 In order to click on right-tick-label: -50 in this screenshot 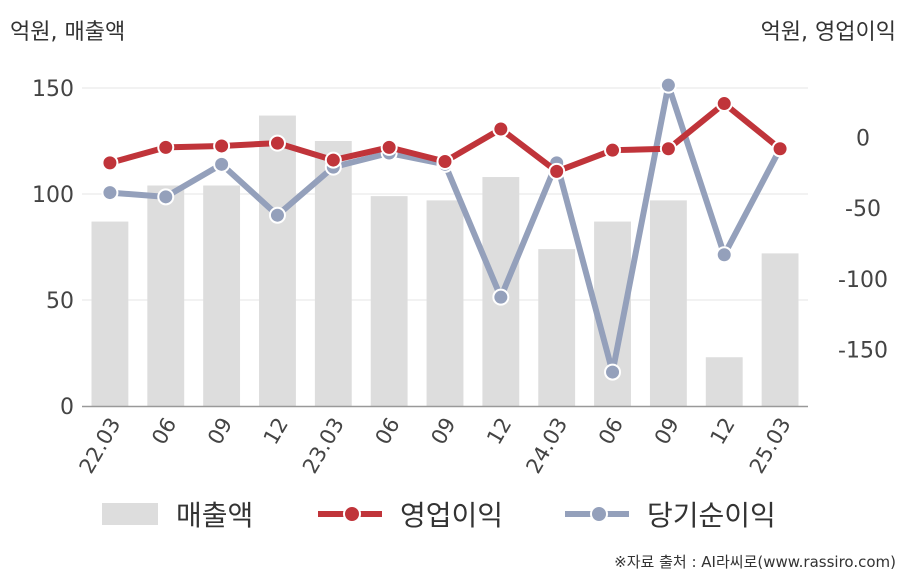, I will do `click(863, 209)`.